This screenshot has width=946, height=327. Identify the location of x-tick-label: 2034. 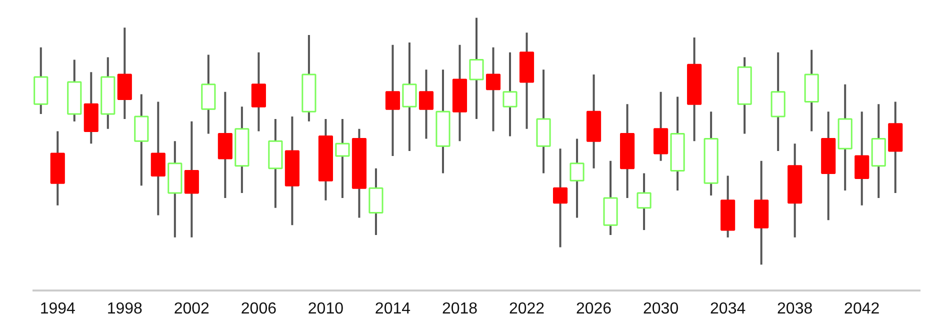
(728, 309).